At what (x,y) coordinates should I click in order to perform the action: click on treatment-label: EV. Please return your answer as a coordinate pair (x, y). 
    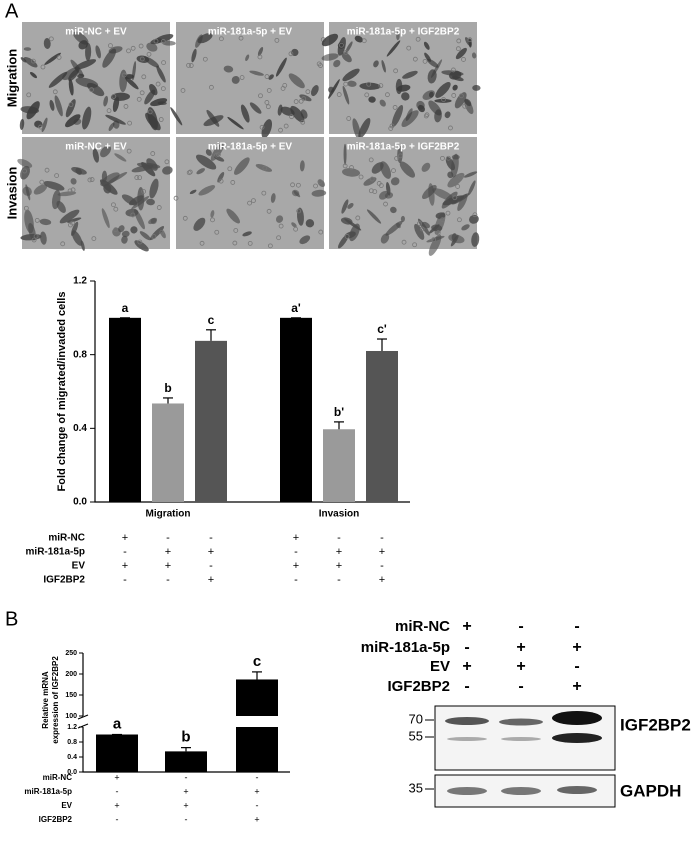
    Looking at the image, I should click on (66, 805).